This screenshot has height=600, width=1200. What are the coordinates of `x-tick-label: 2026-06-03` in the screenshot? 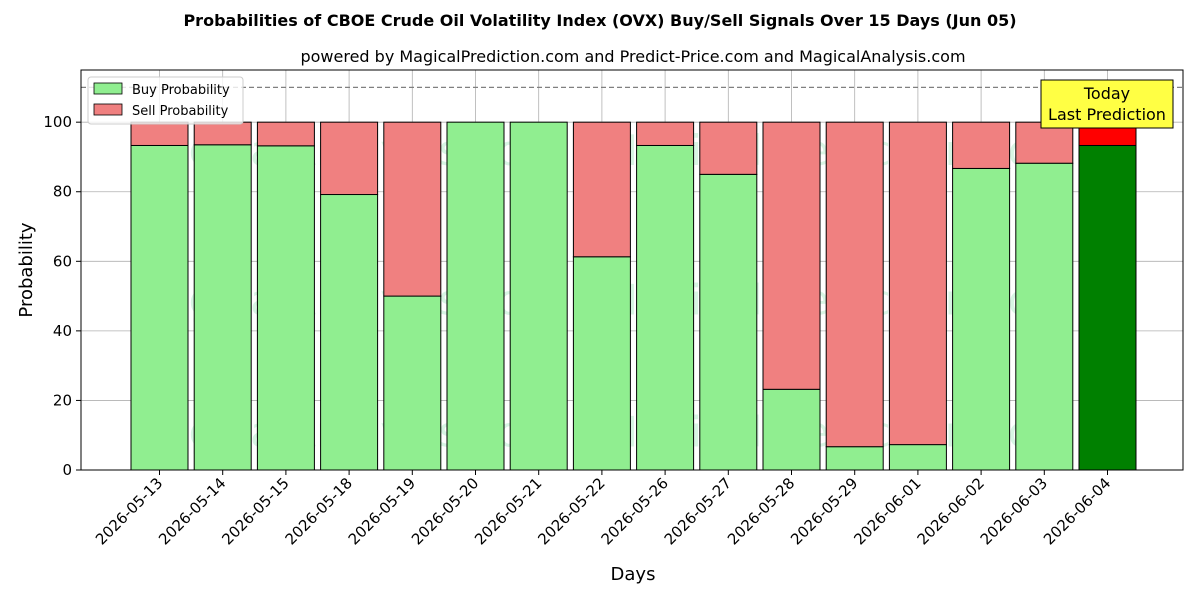 It's located at (1014, 511).